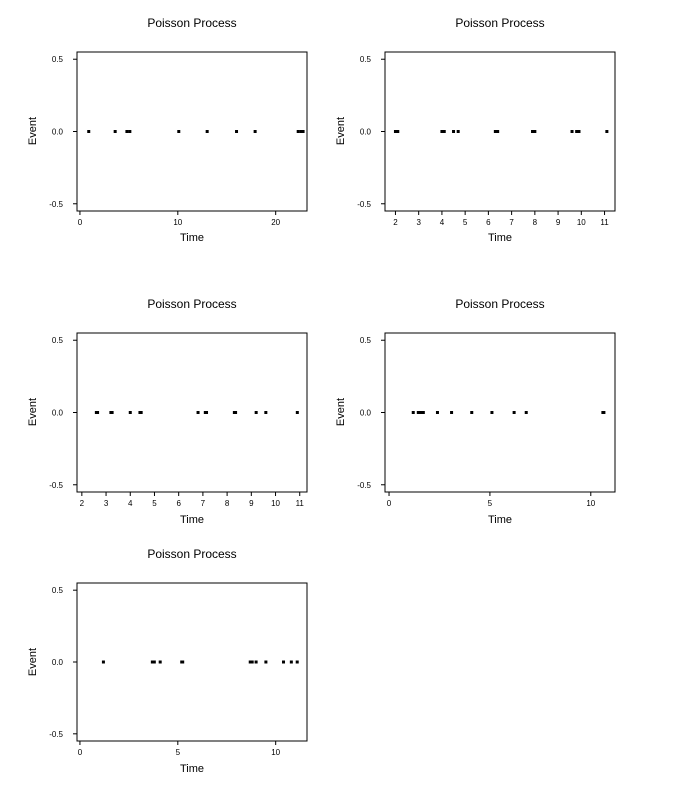 The image size is (692, 794). I want to click on x-axis: 0 5 10, so click(491, 500).